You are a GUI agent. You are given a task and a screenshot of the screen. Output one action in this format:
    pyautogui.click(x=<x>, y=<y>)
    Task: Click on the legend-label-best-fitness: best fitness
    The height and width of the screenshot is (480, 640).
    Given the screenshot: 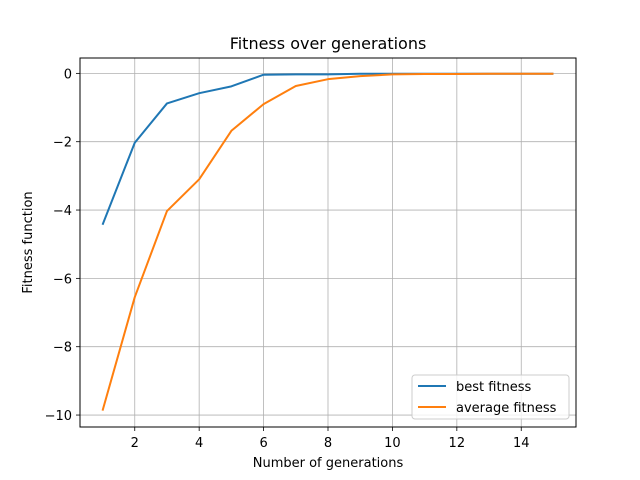 What is the action you would take?
    pyautogui.click(x=494, y=387)
    